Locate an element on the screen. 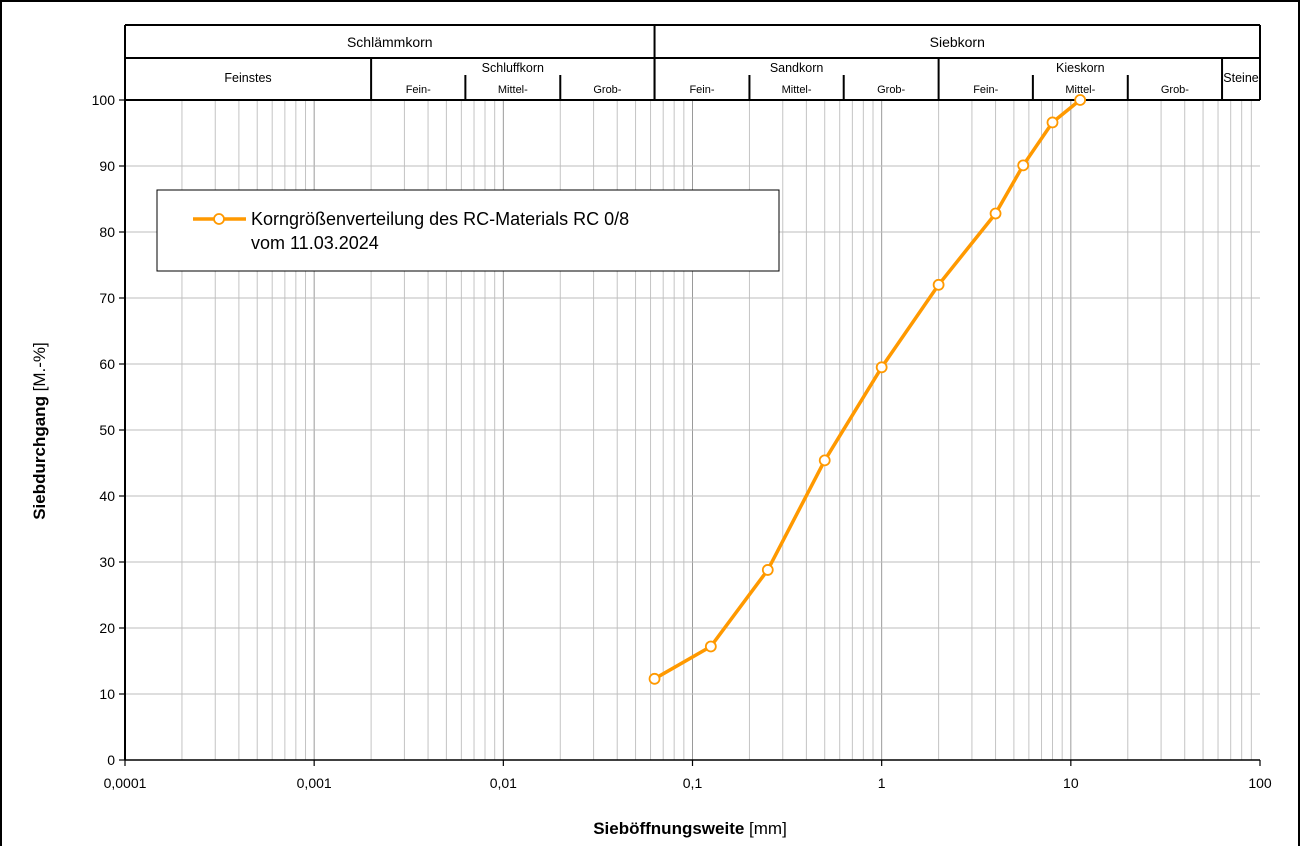 This screenshot has height=846, width=1300. x-tick-label: 0,01 is located at coordinates (503, 783).